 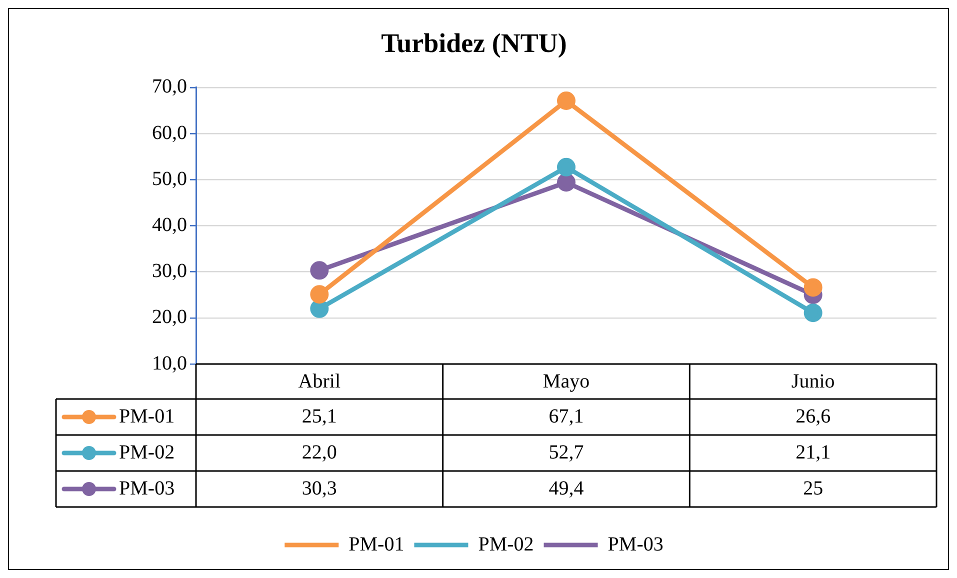 I want to click on data-label: 26,6, so click(x=813, y=416).